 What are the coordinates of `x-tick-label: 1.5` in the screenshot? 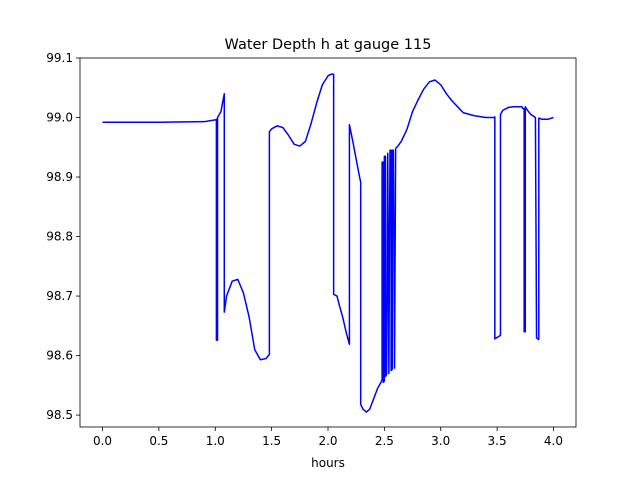 It's located at (271, 441).